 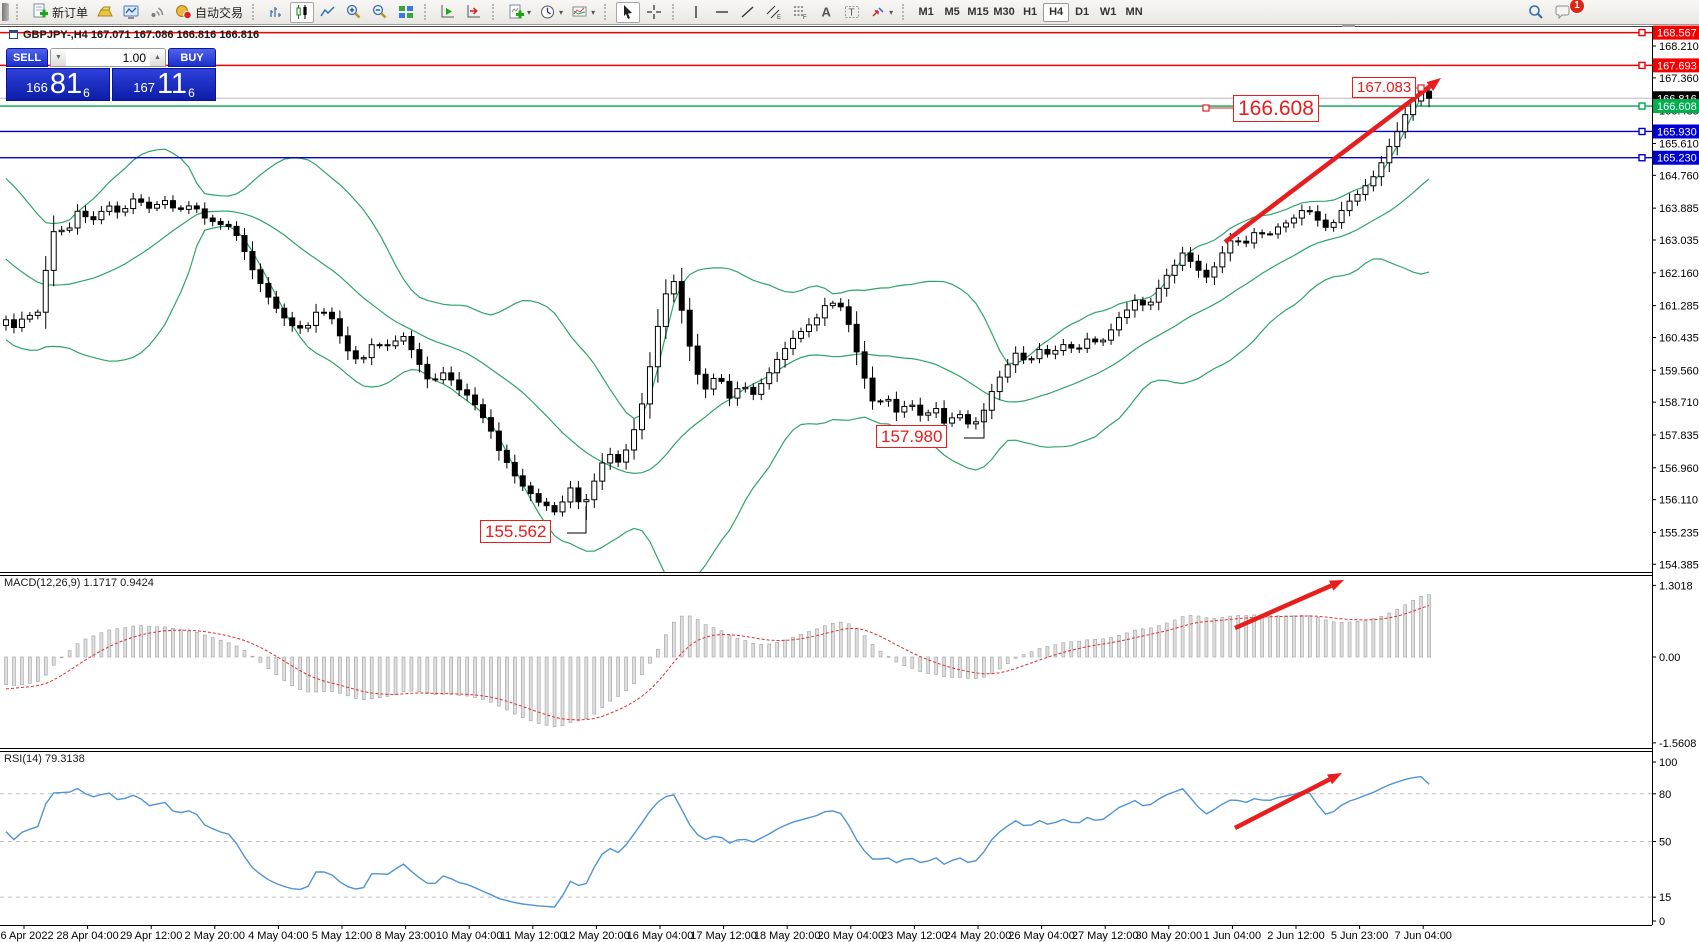 What do you see at coordinates (774, 12) in the screenshot?
I see `equidistant-channel-tool-icon: E` at bounding box center [774, 12].